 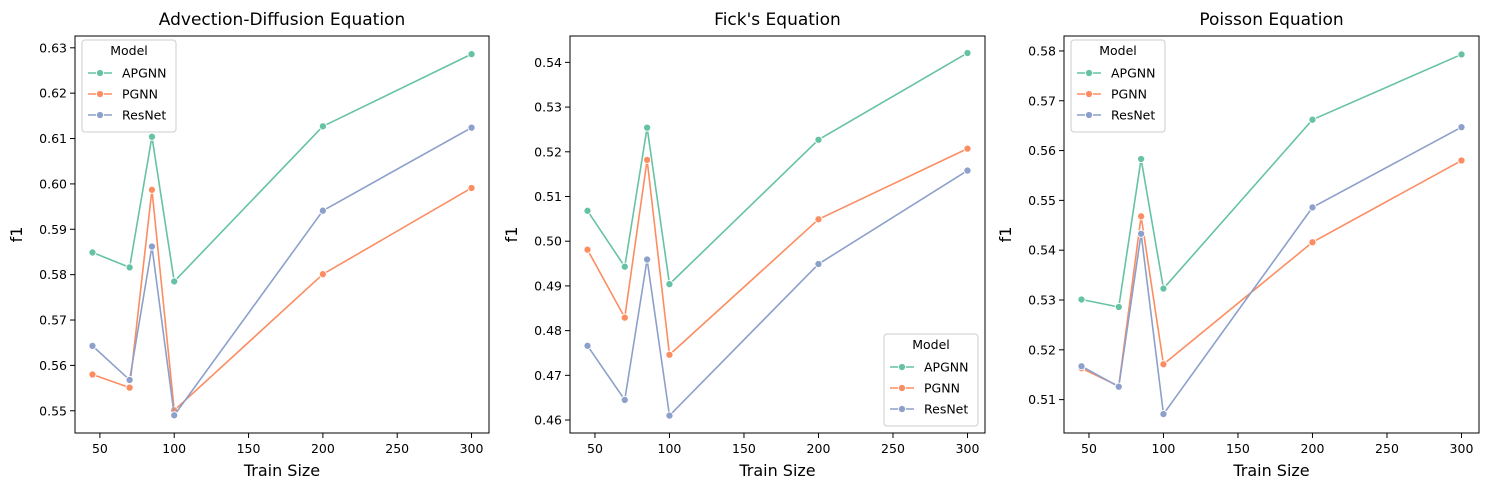 I want to click on y-tick-label: 0.62, so click(x=53, y=93).